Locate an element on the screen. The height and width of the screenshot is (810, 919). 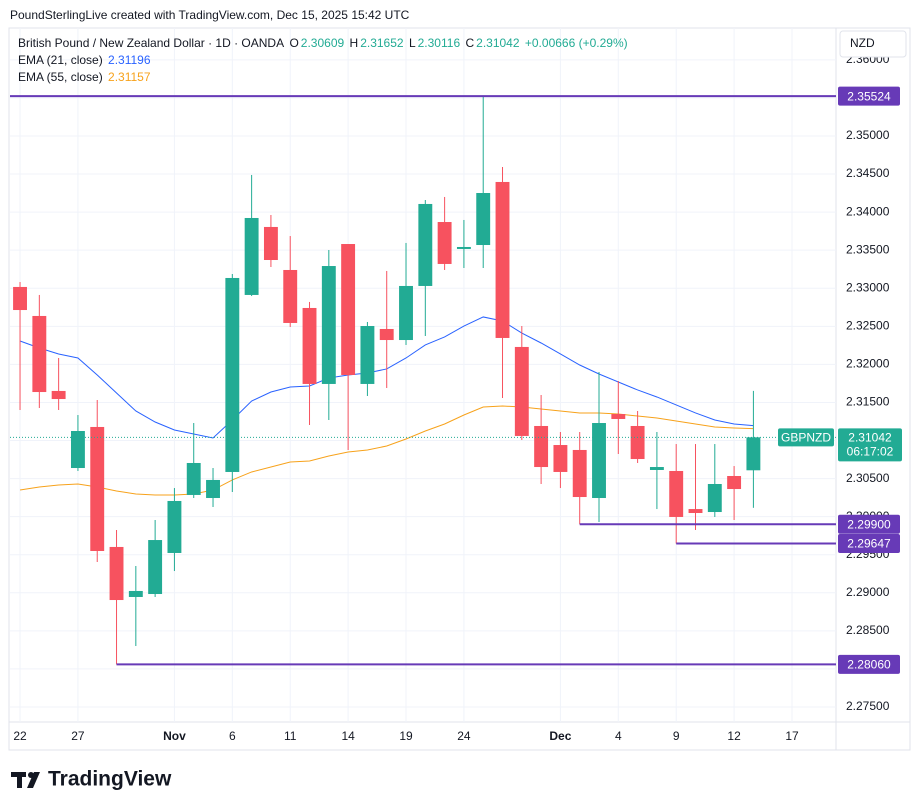
y-tick-label: 2.33000 is located at coordinates (868, 287).